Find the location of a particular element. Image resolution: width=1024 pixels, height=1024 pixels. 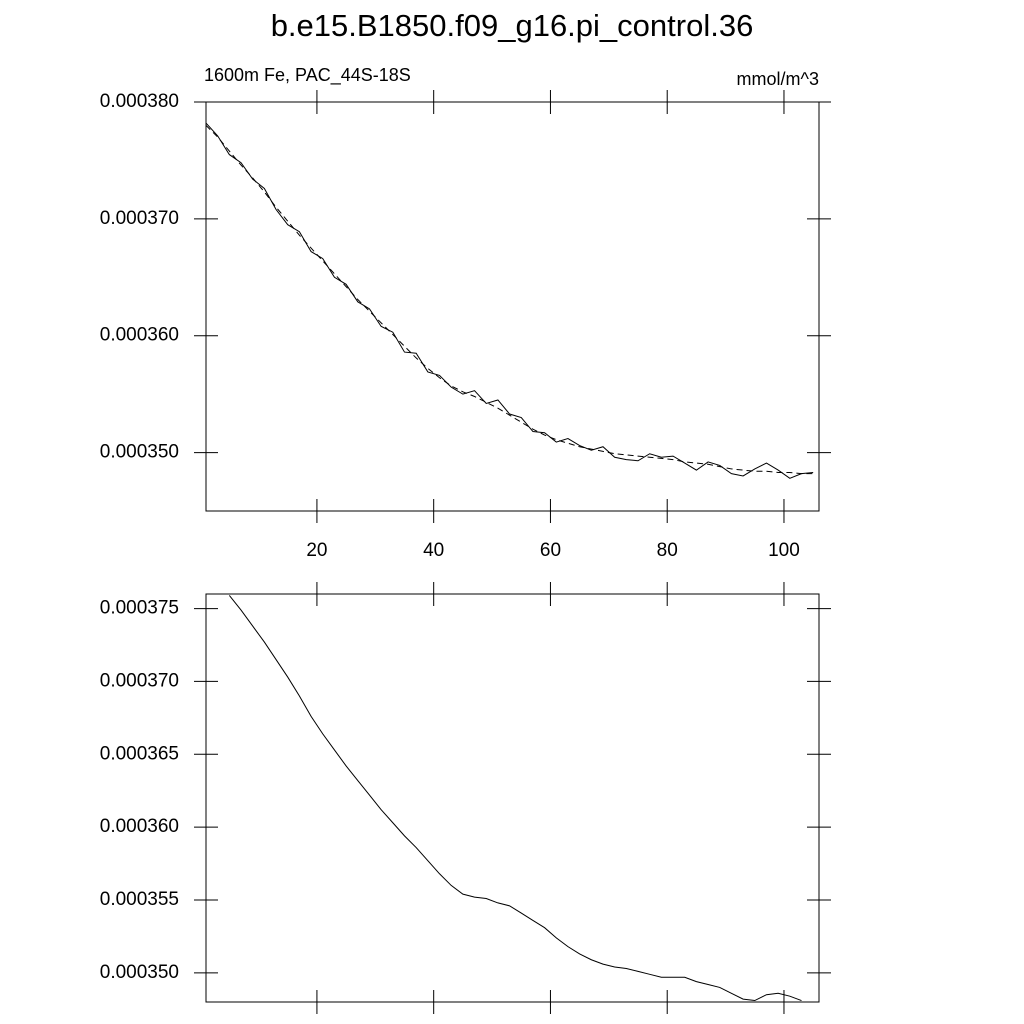

x-tick-label: 20 is located at coordinates (316, 550).